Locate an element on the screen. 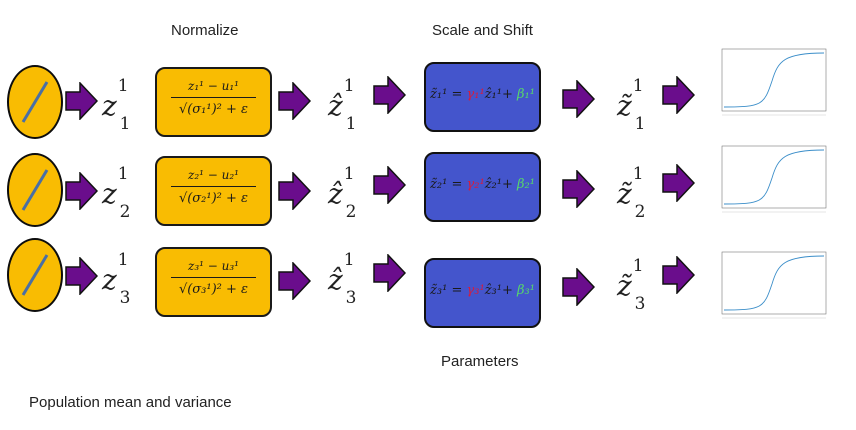 This screenshot has height=430, width=856. gamma-param: γ₂¹ is located at coordinates (475, 184).